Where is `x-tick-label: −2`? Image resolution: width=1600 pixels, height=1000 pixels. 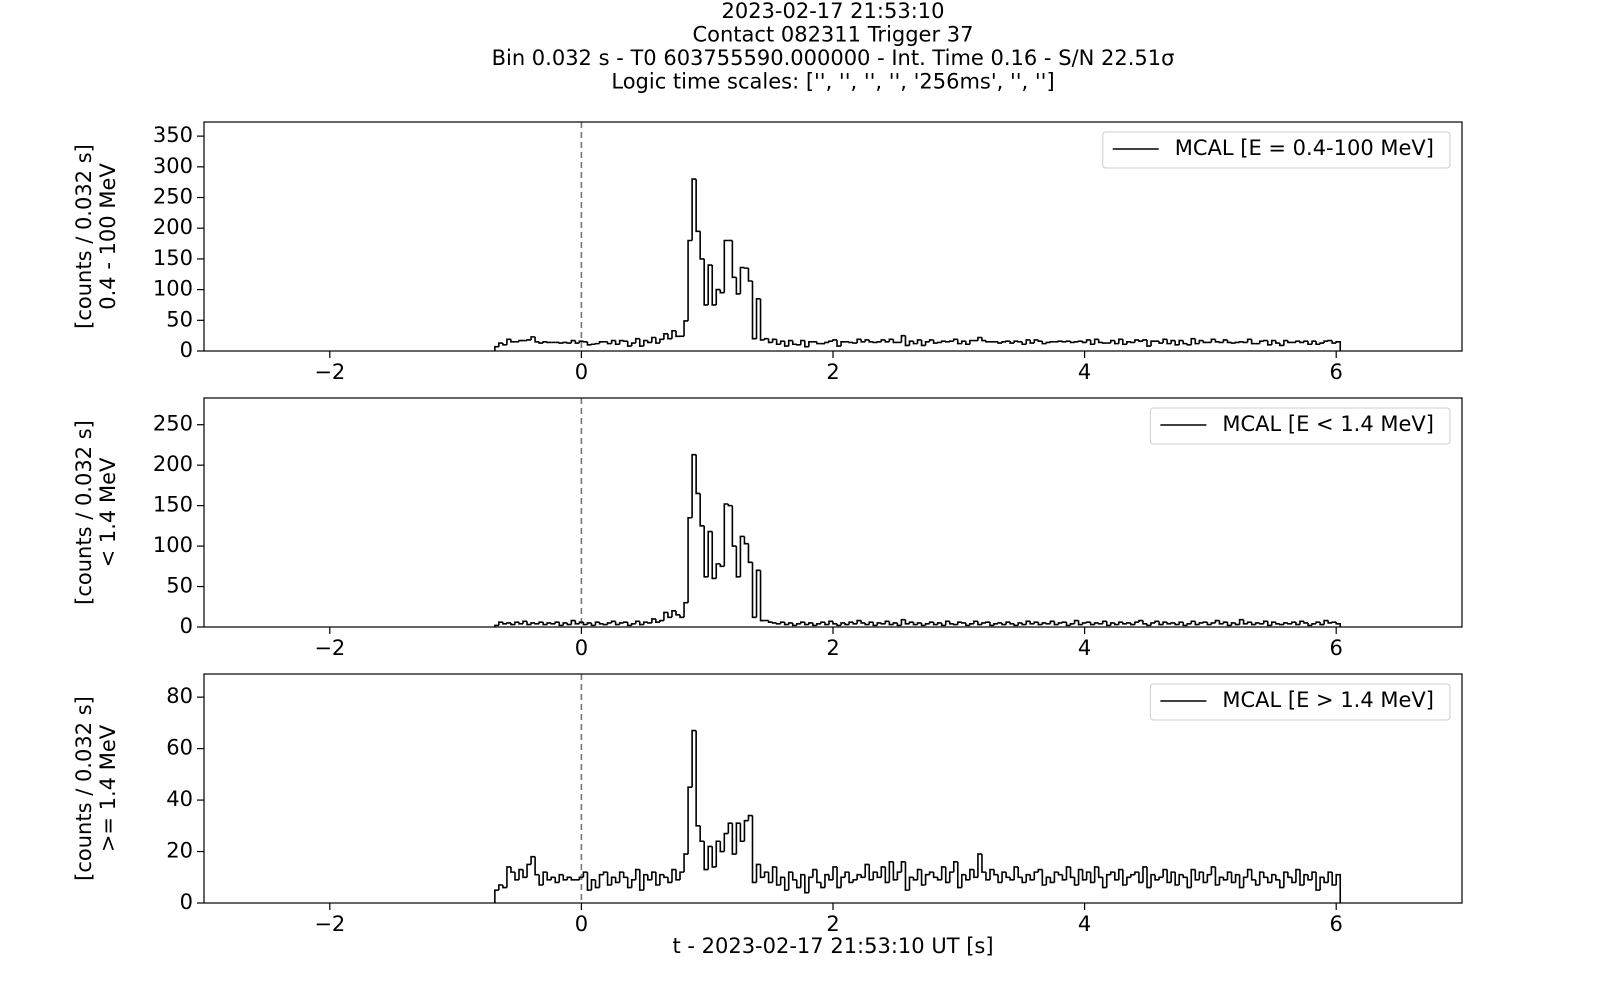 x-tick-label: −2 is located at coordinates (329, 372).